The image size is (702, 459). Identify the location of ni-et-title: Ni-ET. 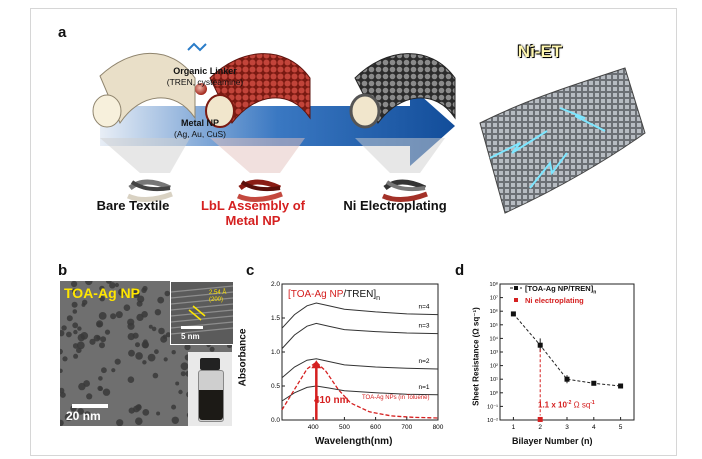
(540, 51).